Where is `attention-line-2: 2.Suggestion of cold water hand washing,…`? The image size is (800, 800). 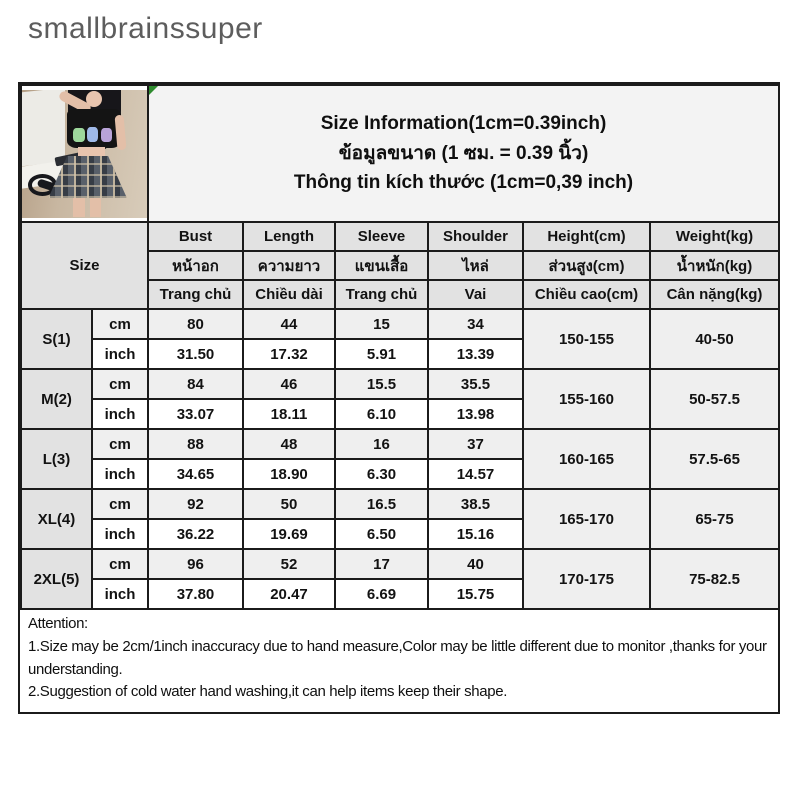
attention-line-2: 2.Suggestion of cold water hand washing,… is located at coordinates (268, 692).